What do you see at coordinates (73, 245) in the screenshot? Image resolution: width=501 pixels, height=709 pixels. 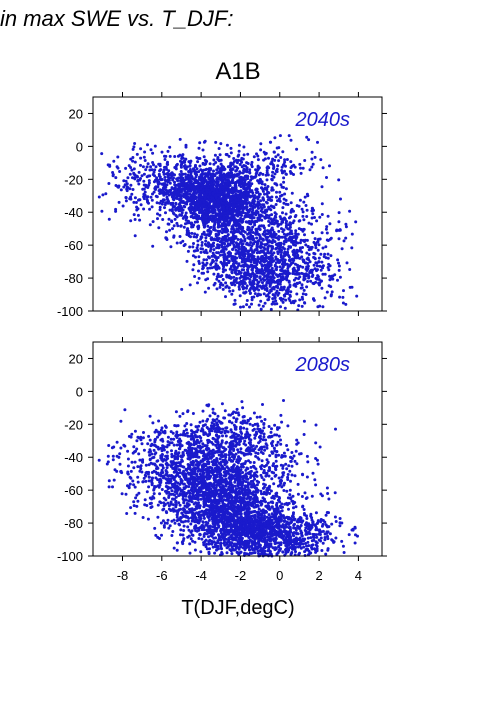 I see `y-tick-label: -60` at bounding box center [73, 245].